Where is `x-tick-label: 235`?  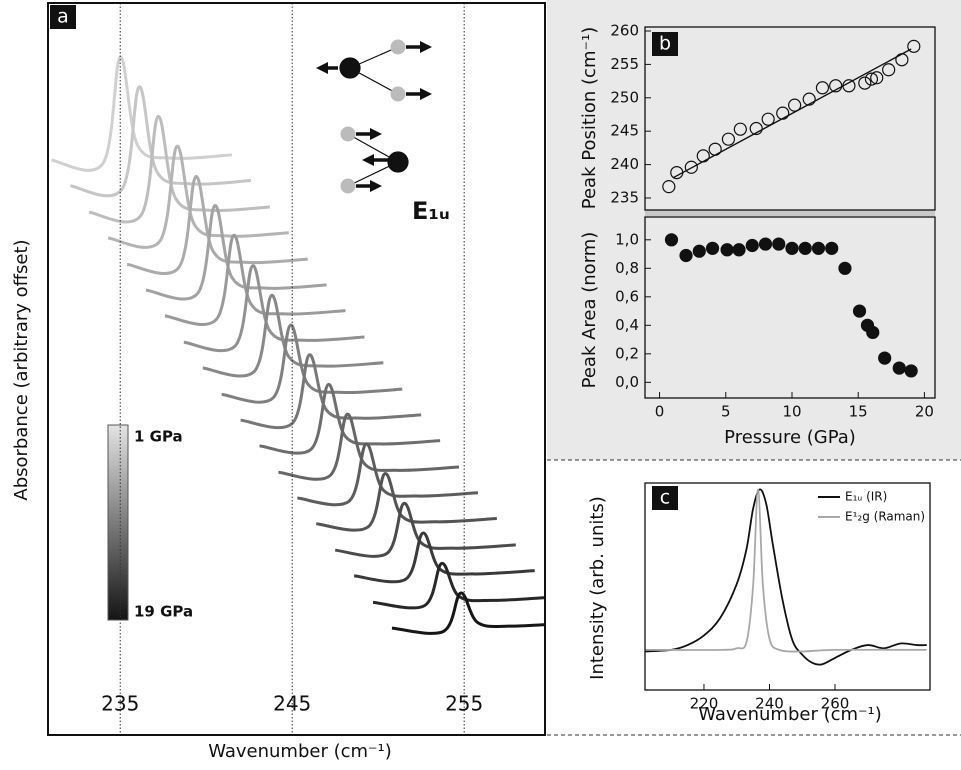 x-tick-label: 235 is located at coordinates (120, 704).